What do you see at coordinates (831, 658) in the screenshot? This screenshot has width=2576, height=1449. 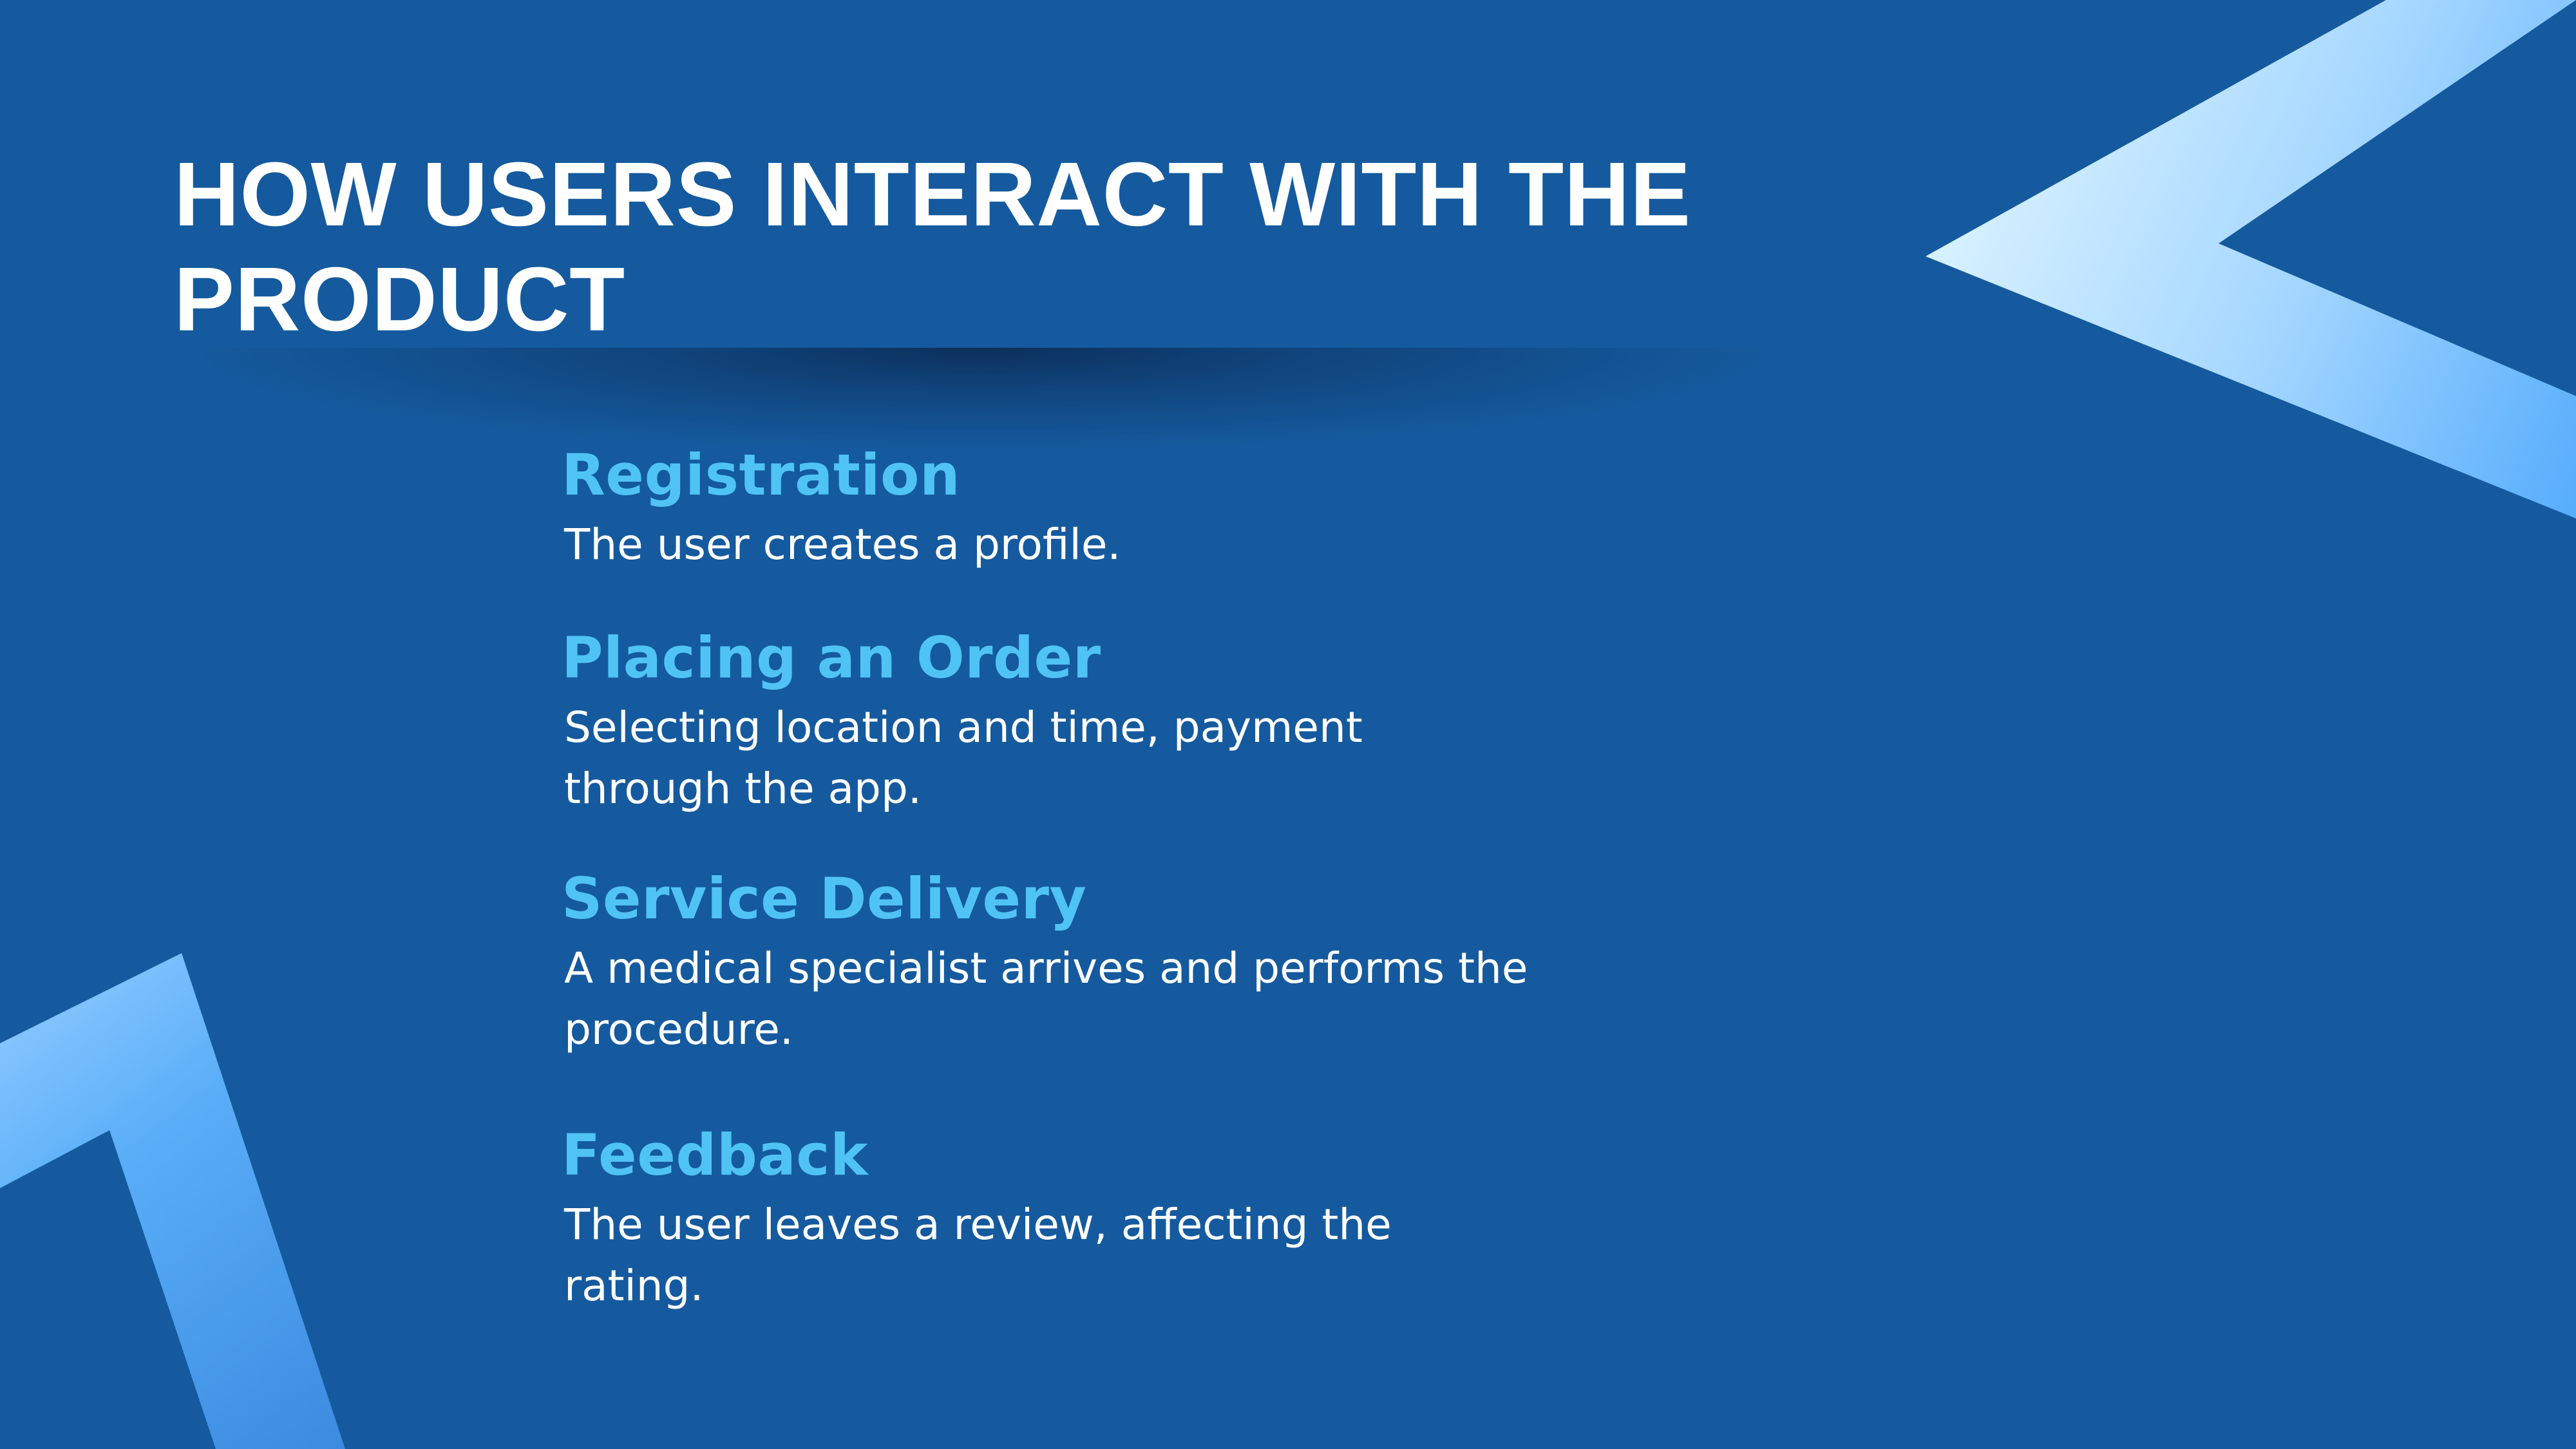 I see `step-title: Placing an Order` at bounding box center [831, 658].